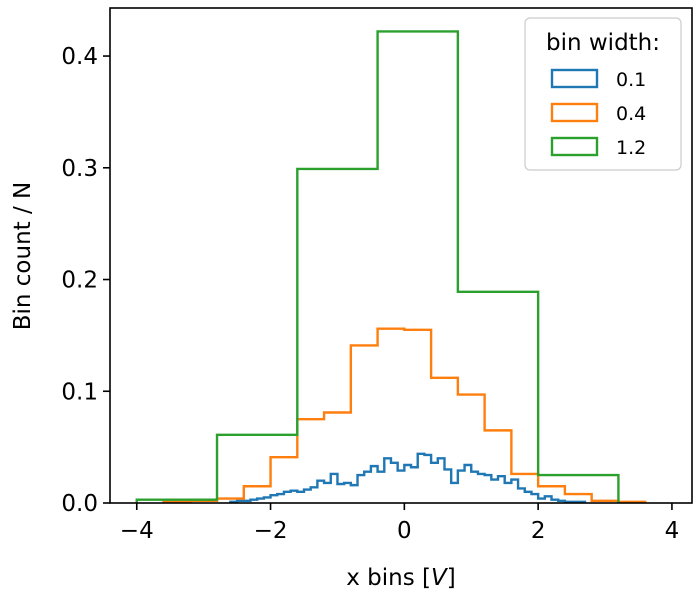 This screenshot has height=600, width=700. What do you see at coordinates (79, 504) in the screenshot?
I see `y-tick-label: 0.0` at bounding box center [79, 504].